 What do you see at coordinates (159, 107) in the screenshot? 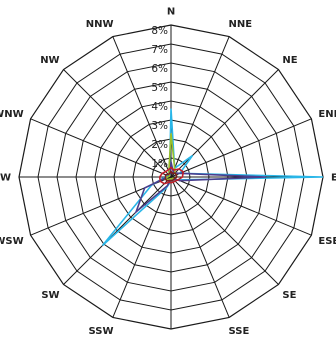
I see `ring-label-4: 4%` at bounding box center [159, 107].